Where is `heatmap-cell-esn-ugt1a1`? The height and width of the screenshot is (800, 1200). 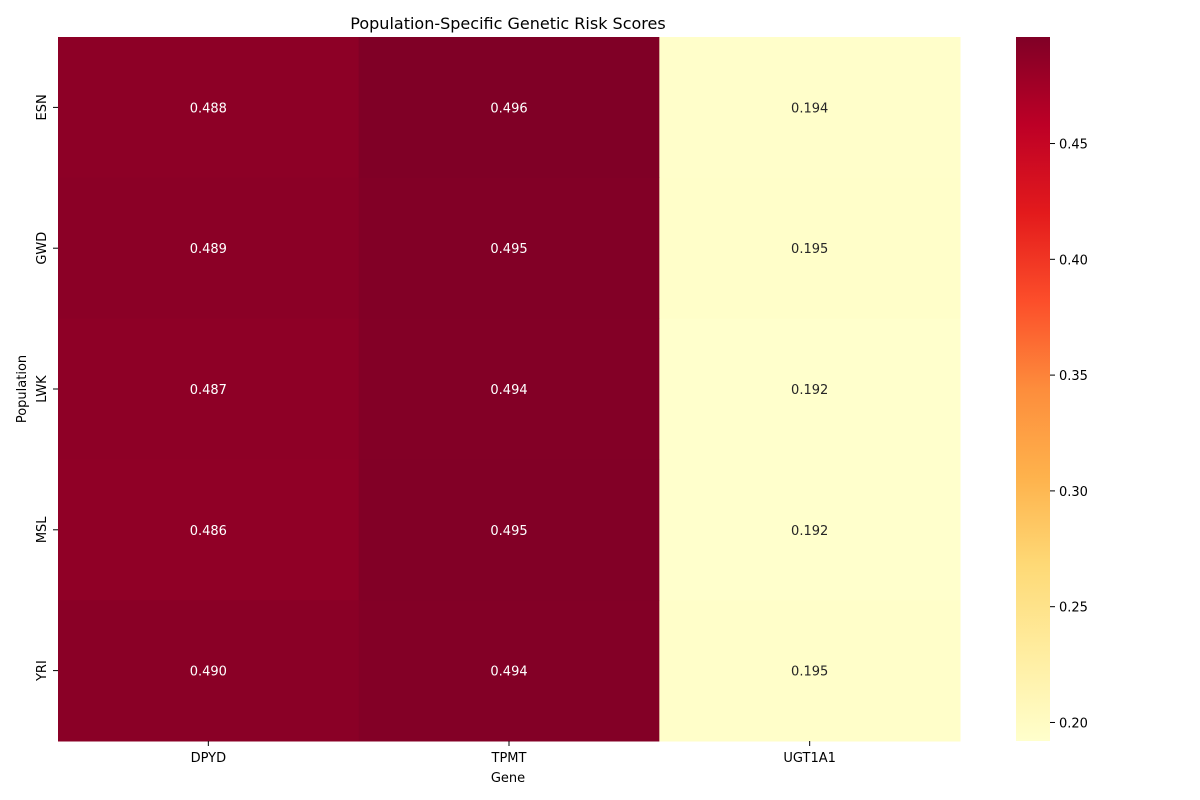 heatmap-cell-esn-ugt1a1 is located at coordinates (810, 108).